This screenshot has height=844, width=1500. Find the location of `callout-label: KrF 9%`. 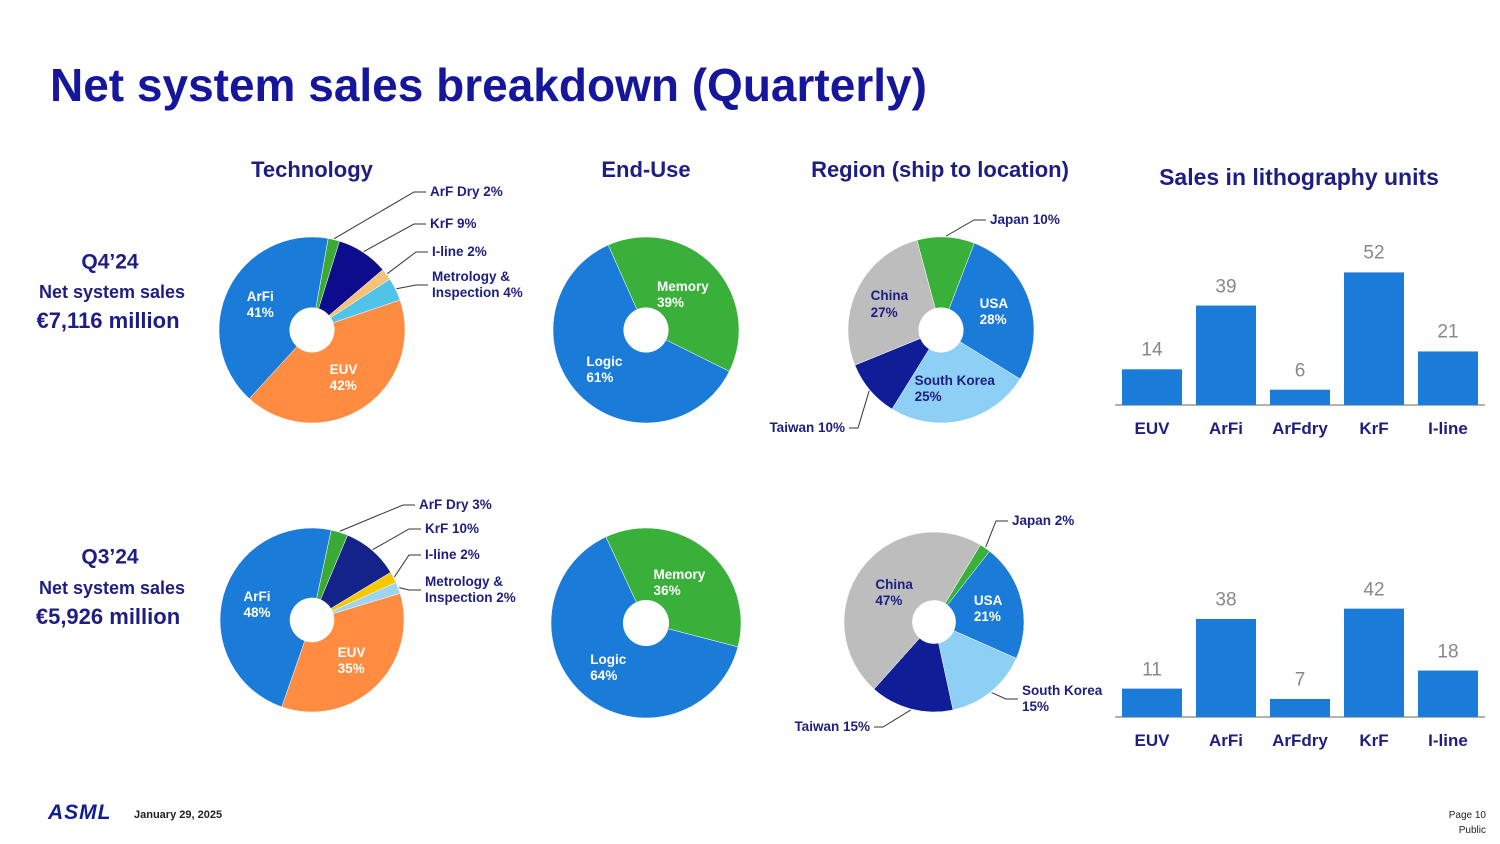

callout-label: KrF 9% is located at coordinates (453, 224).